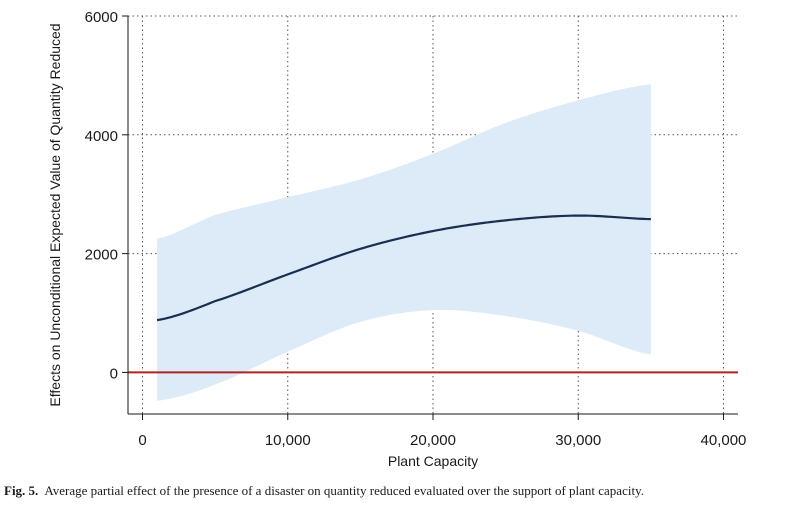 Image resolution: width=800 pixels, height=529 pixels. What do you see at coordinates (724, 440) in the screenshot?
I see `x-tick-label: 40,000` at bounding box center [724, 440].